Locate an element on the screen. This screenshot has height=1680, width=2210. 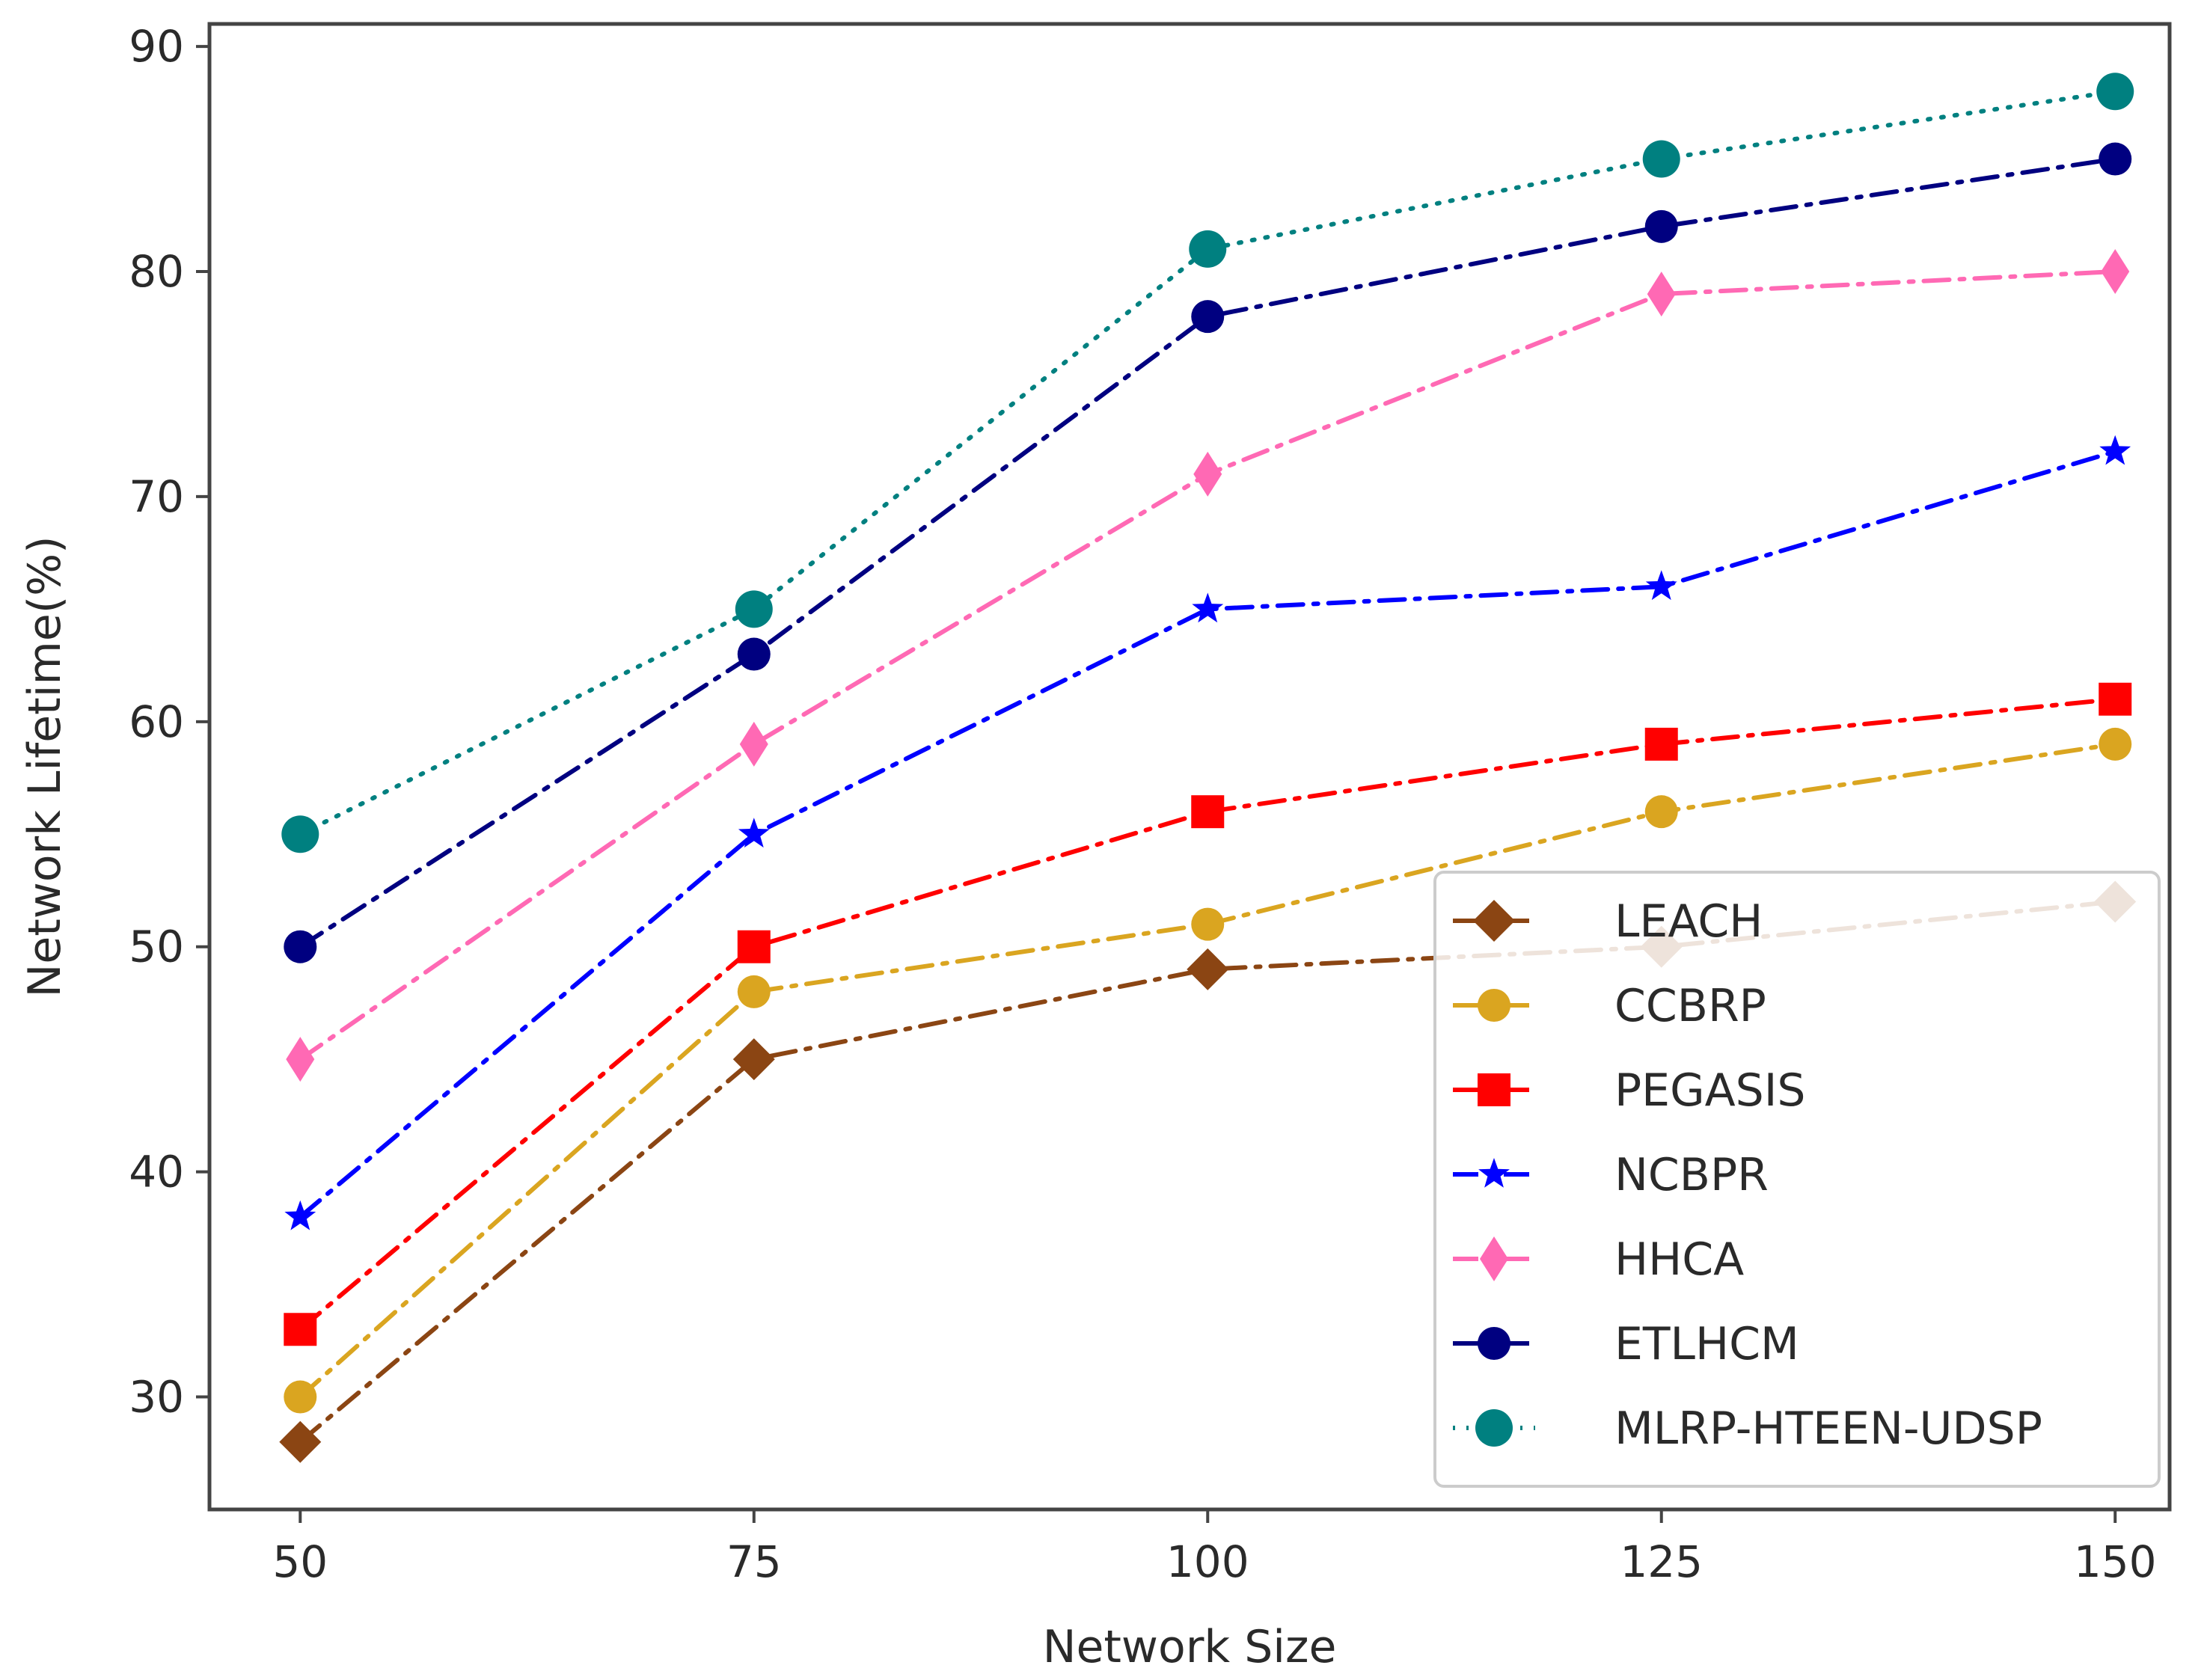
legend-item: CCBRP is located at coordinates (1609, 1006).